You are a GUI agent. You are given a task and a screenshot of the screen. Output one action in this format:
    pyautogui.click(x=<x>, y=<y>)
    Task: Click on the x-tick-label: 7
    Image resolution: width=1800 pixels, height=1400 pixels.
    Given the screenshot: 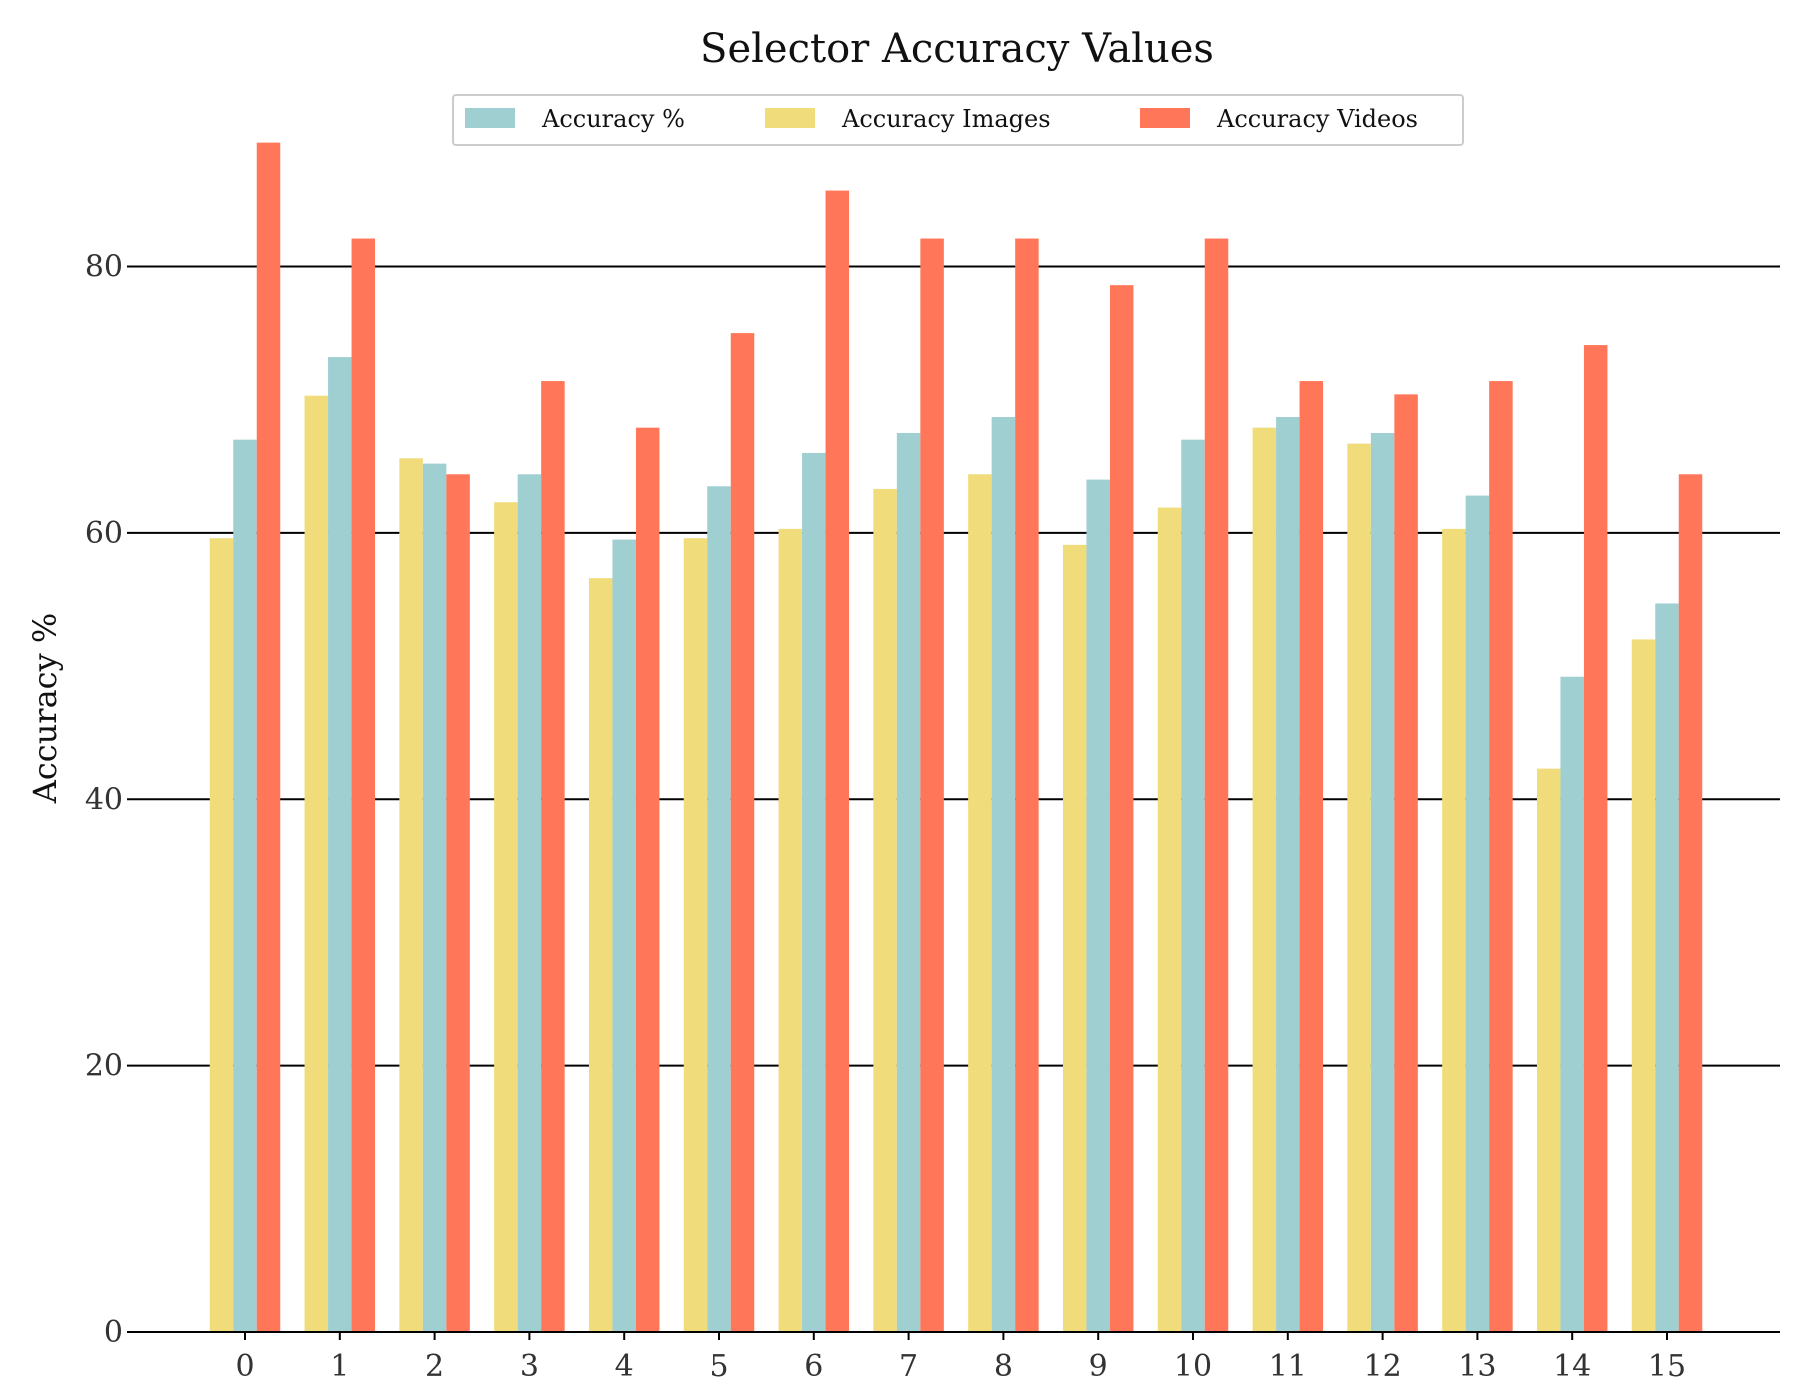 What is the action you would take?
    pyautogui.click(x=908, y=1366)
    